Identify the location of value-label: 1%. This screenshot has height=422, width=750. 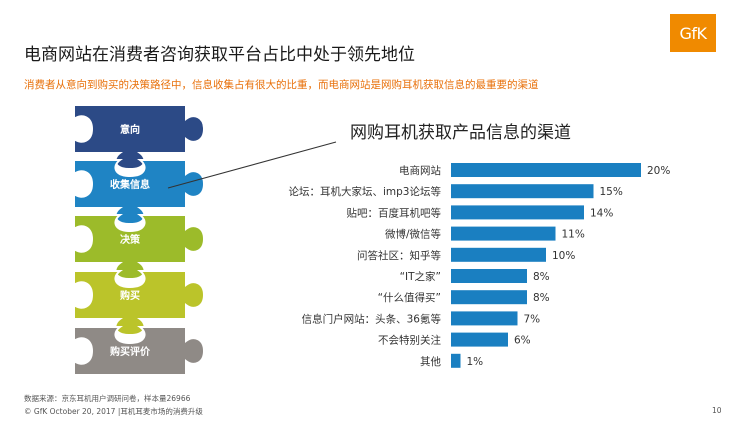
(475, 362).